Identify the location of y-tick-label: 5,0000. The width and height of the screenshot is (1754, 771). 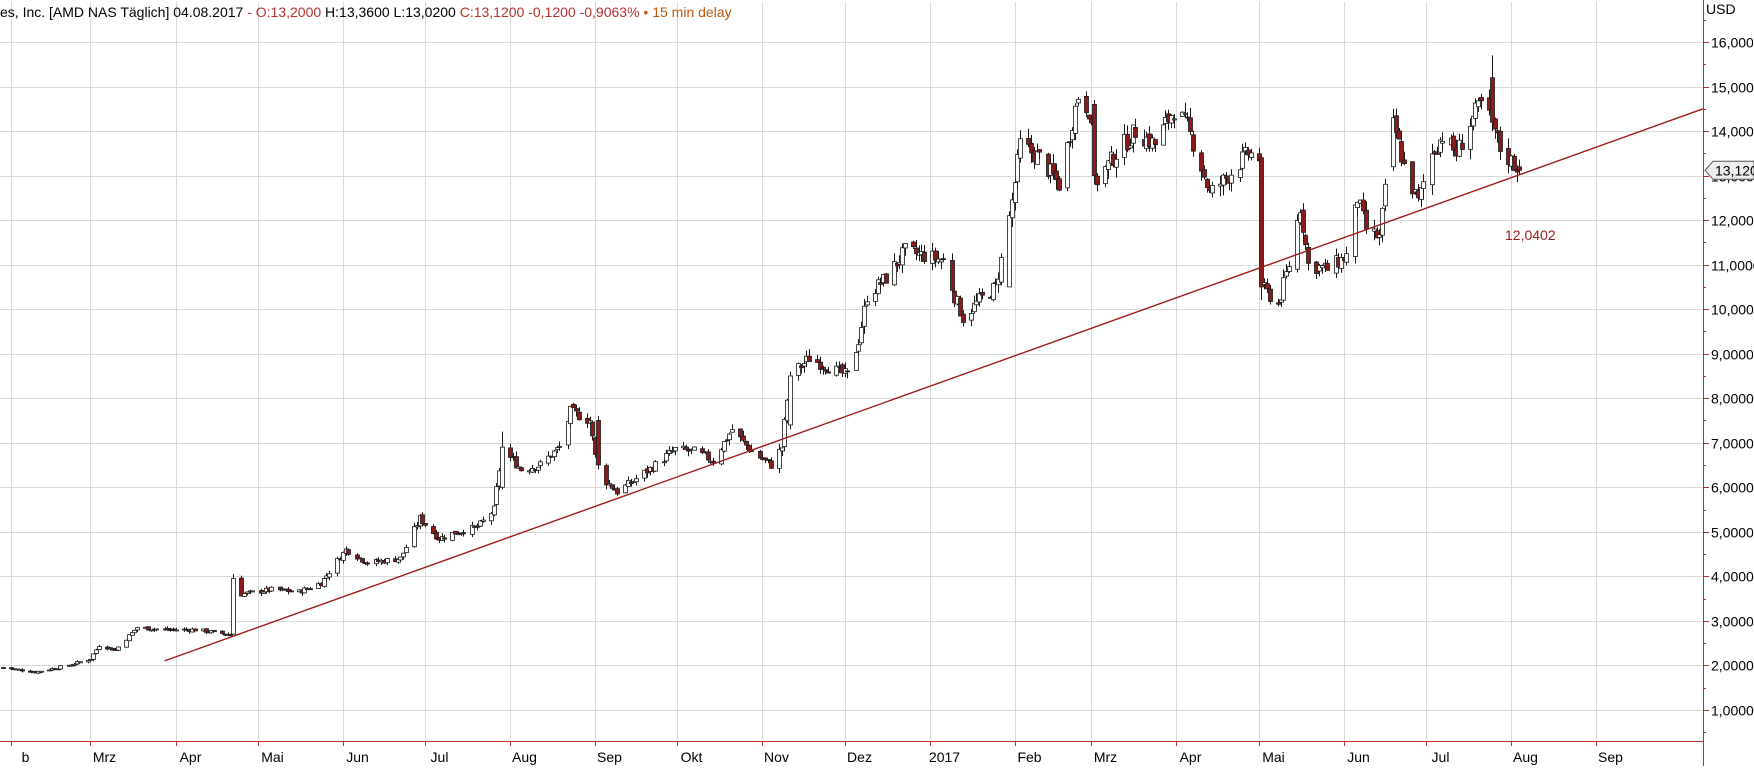
(1732, 533).